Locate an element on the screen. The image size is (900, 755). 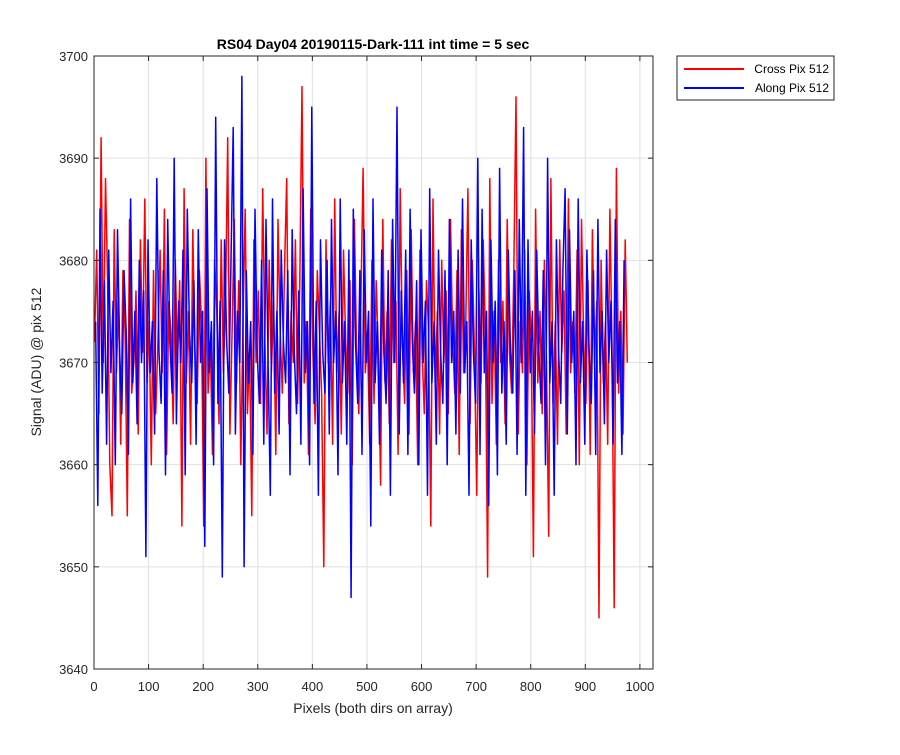
x-tick-label: 600 is located at coordinates (422, 686).